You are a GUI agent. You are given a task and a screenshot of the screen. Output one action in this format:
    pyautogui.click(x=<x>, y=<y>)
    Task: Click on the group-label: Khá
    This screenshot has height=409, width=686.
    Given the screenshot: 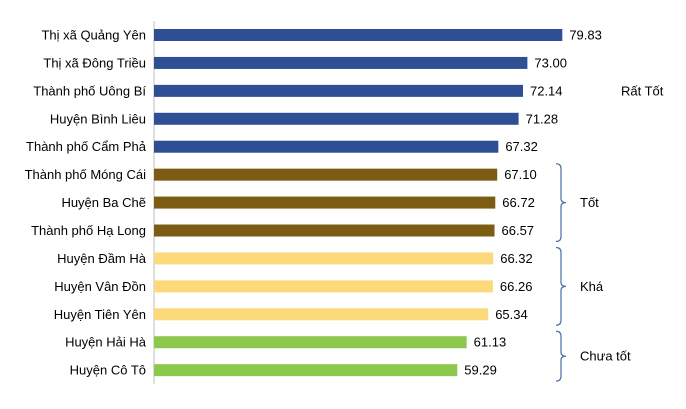 What is the action you would take?
    pyautogui.click(x=592, y=286)
    